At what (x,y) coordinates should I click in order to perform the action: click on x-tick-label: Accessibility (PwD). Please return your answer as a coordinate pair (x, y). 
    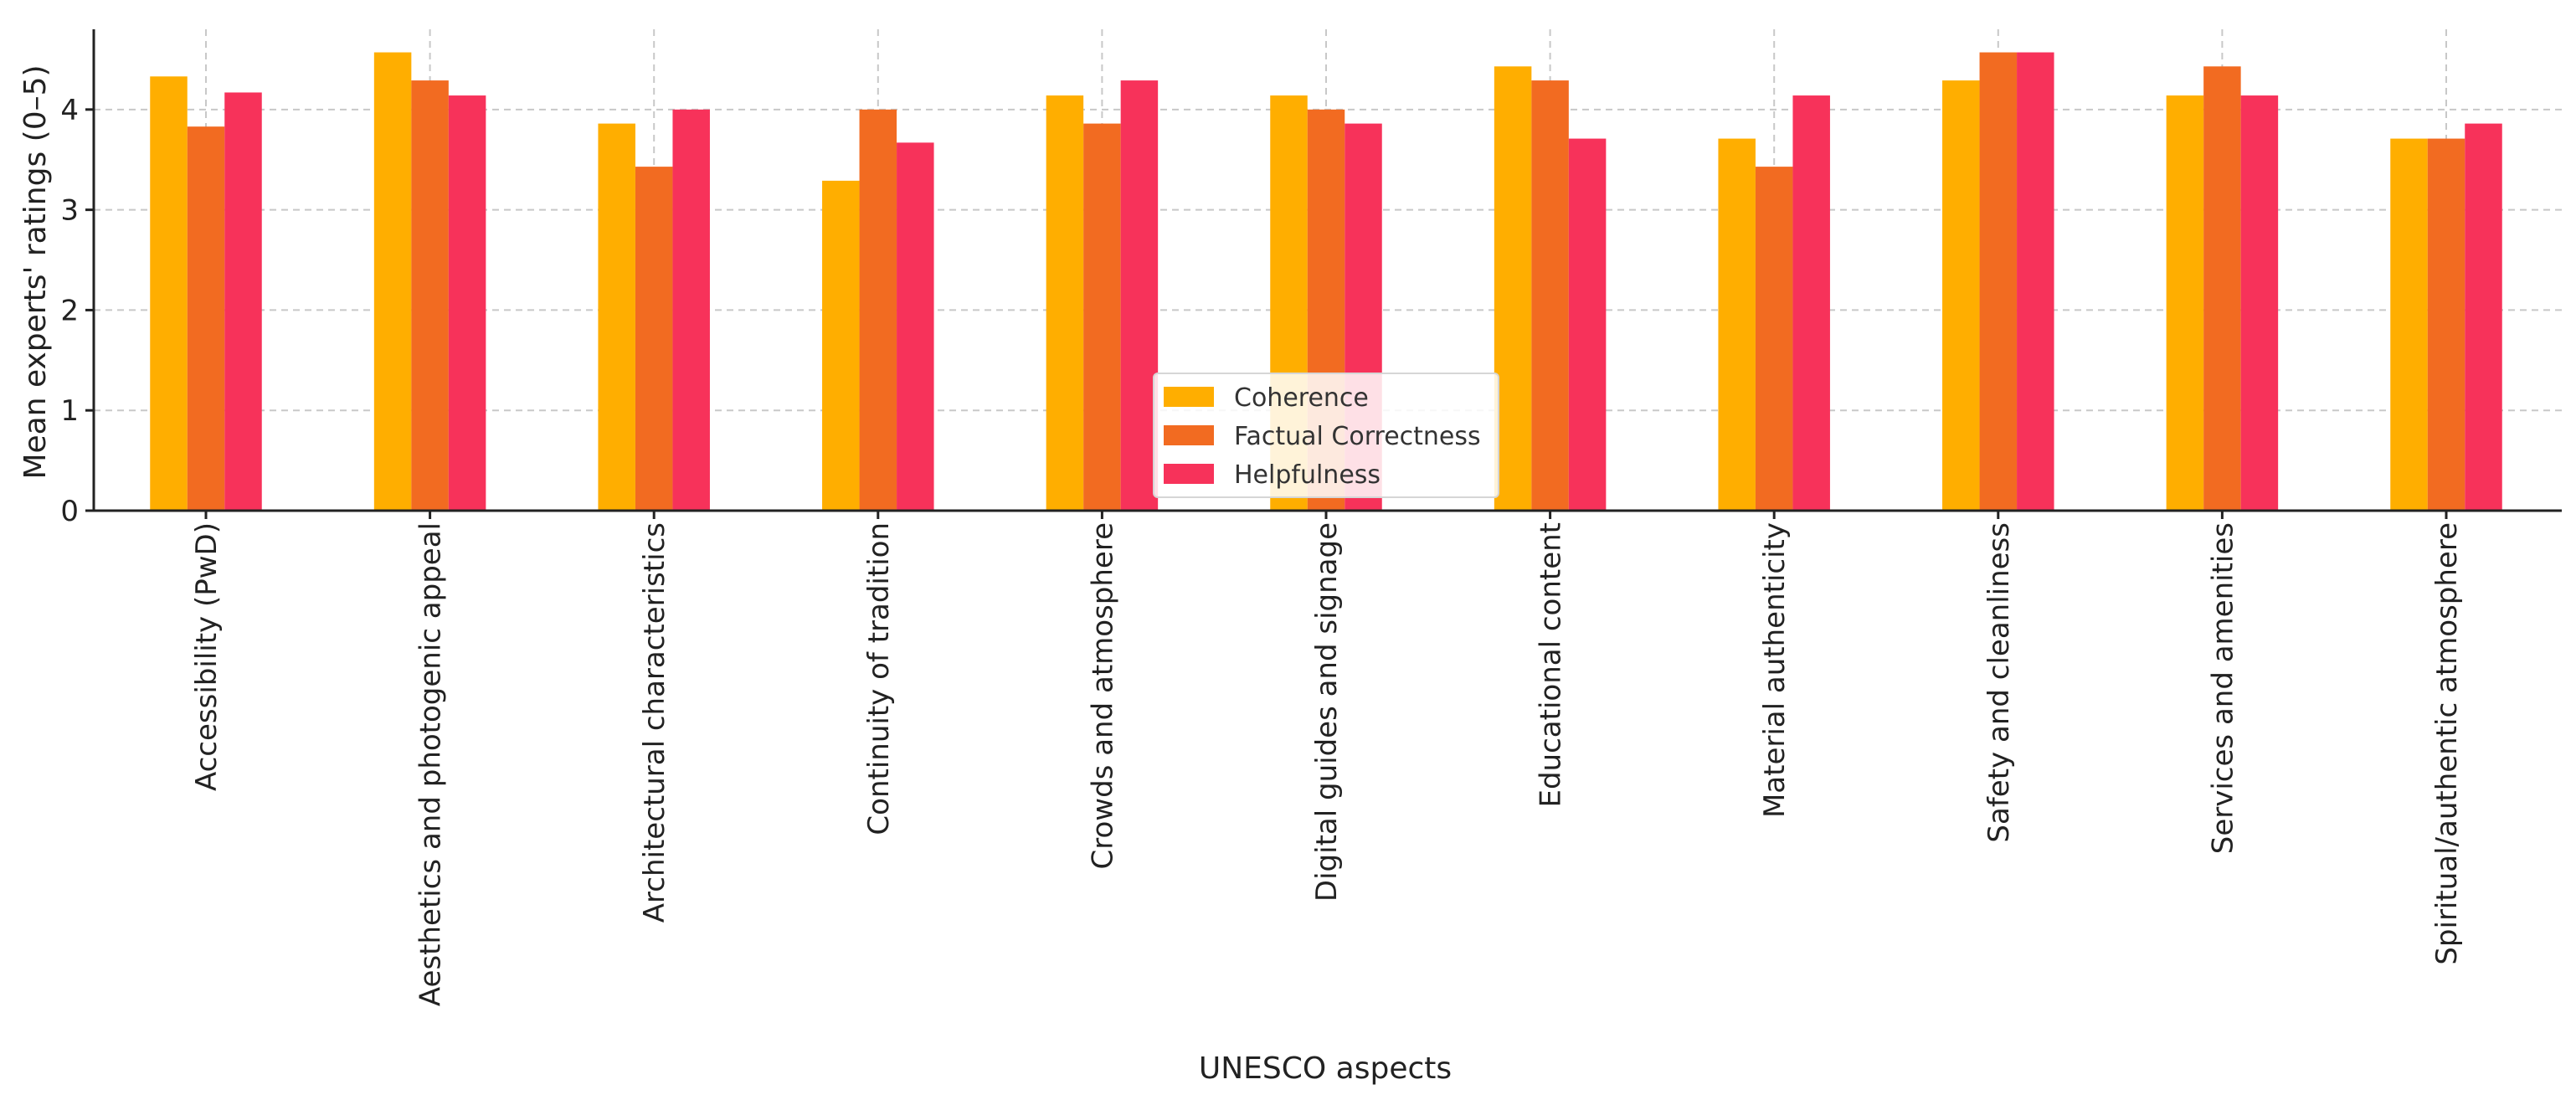
    Looking at the image, I should click on (207, 656).